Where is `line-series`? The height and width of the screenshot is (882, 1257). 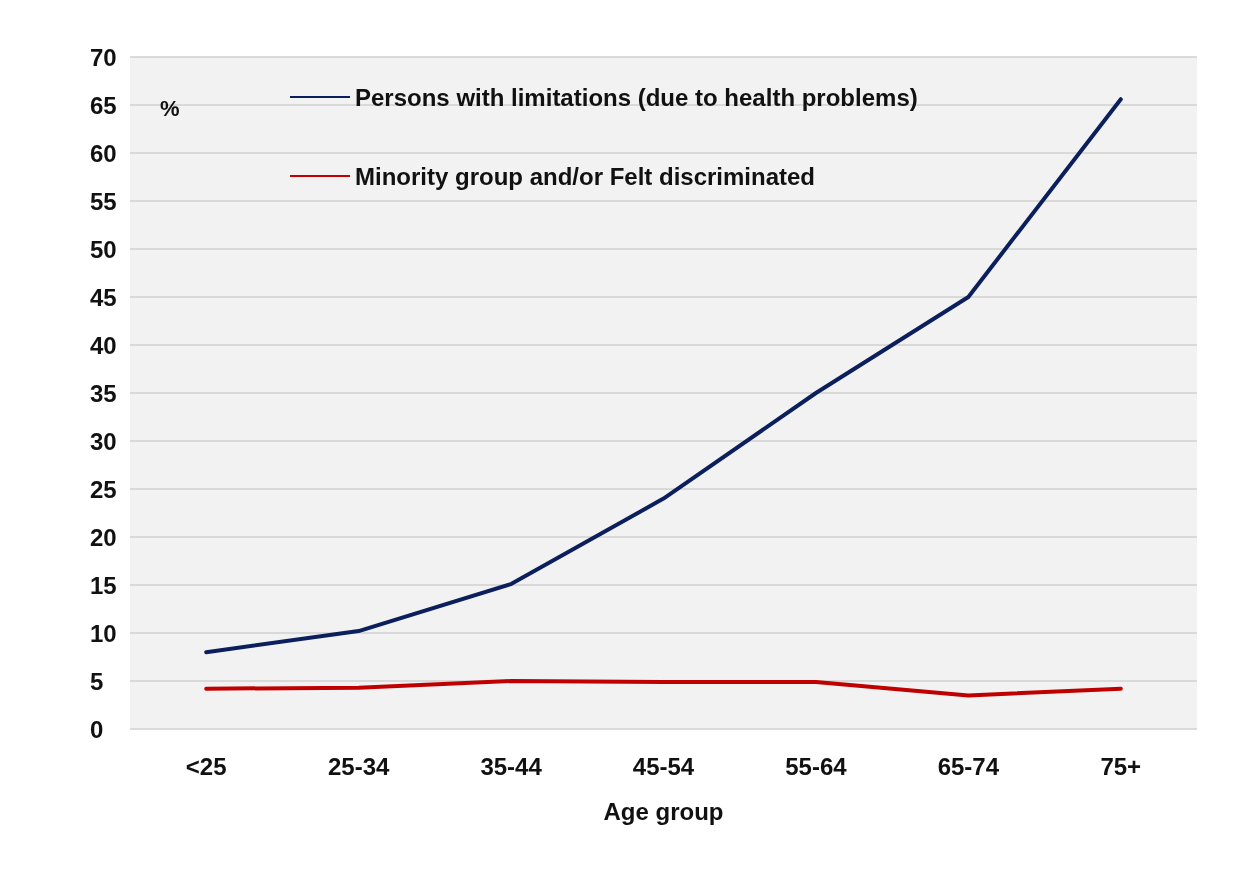 line-series is located at coordinates (663, 688).